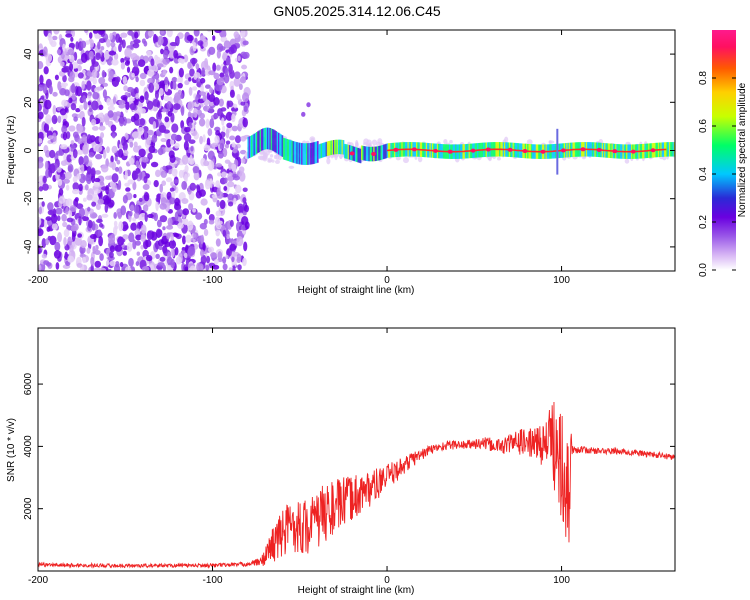 The image size is (750, 600). I want to click on x-tick-label: -200, so click(38, 580).